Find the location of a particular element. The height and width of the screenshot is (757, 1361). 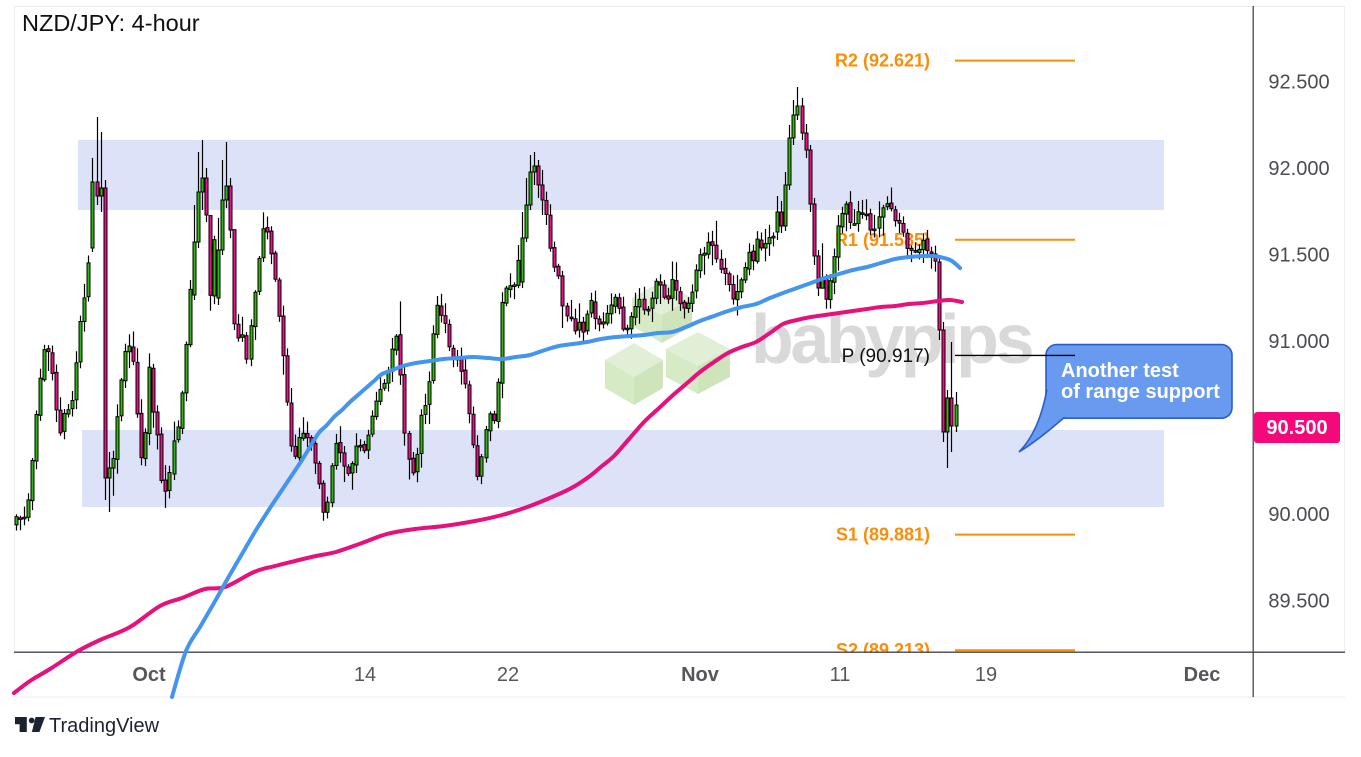

svg-text: 19 is located at coordinates (986, 675).